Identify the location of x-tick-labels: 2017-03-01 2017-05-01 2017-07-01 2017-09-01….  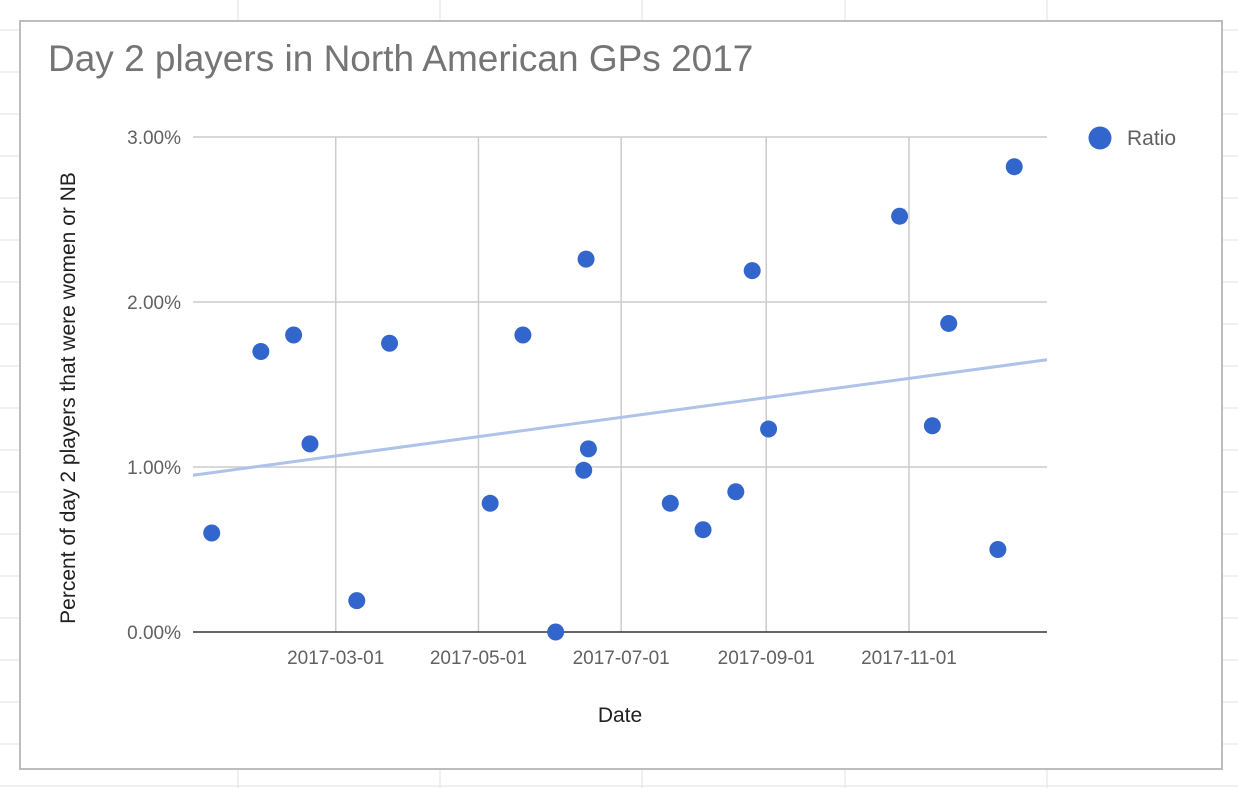
(622, 658).